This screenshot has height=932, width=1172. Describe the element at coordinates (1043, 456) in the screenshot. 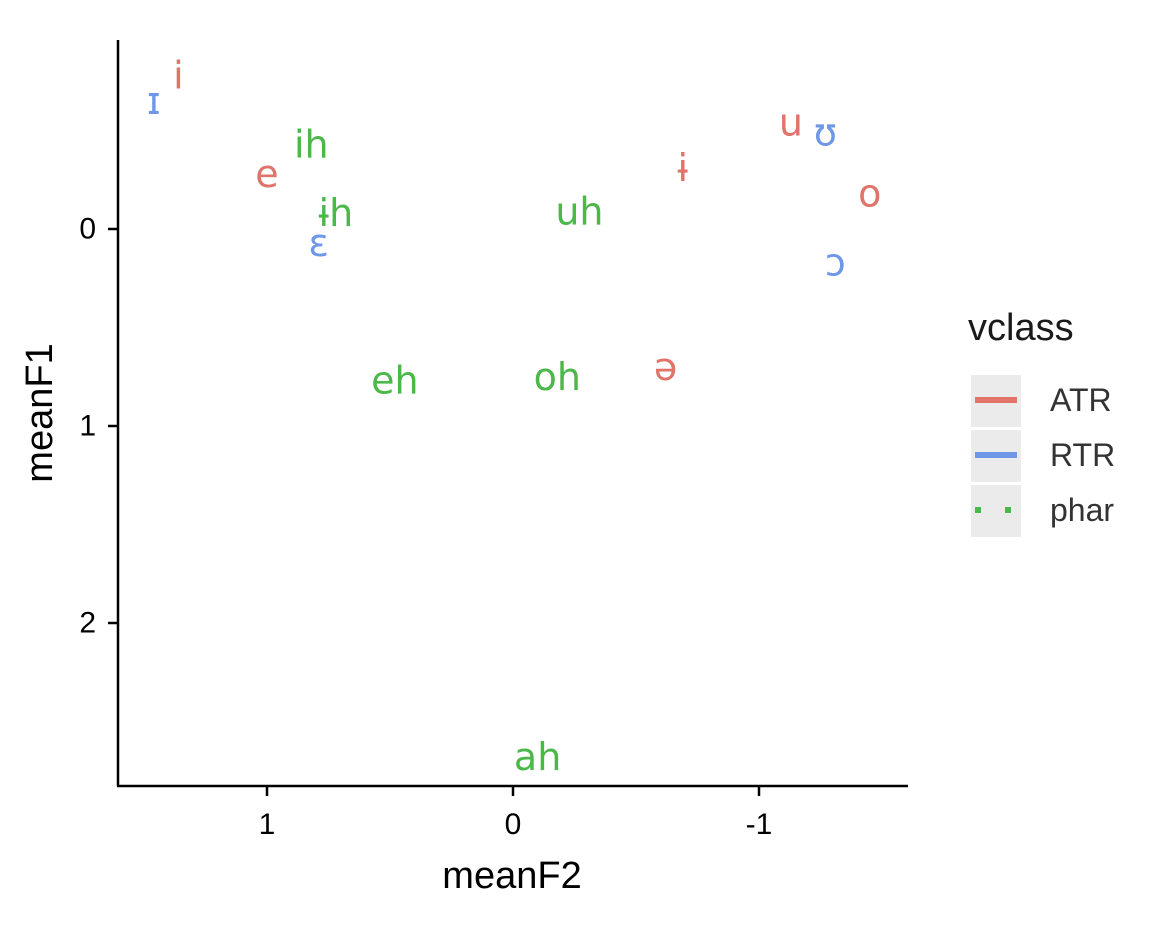

I see `legend-entries: ATR RTR phar` at that location.